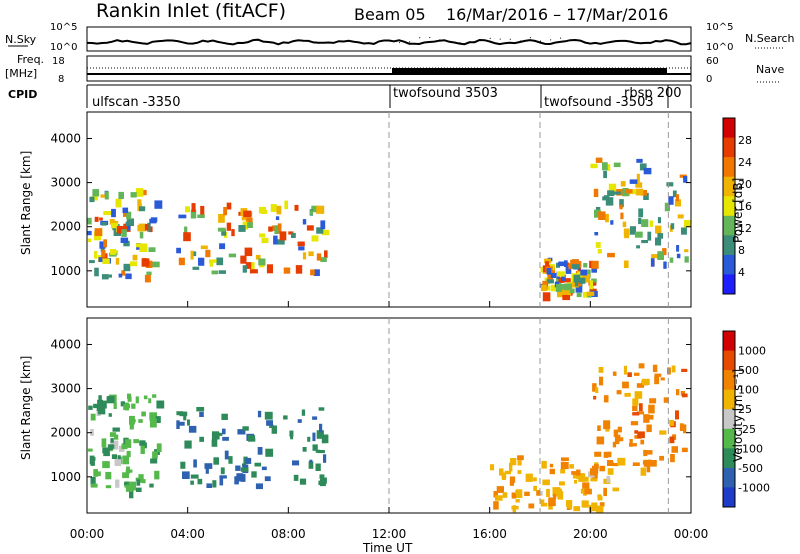  What do you see at coordinates (745, 140) in the screenshot?
I see `power-colorbar-tick: 28` at bounding box center [745, 140].